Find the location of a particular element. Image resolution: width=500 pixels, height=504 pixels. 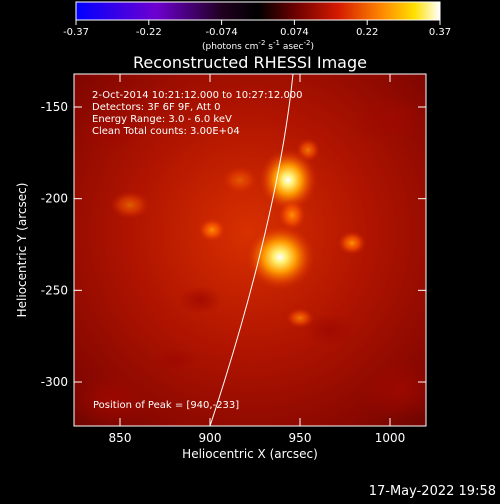

peak-position-label: Position of Peak = [940,-233] is located at coordinates (166, 405).